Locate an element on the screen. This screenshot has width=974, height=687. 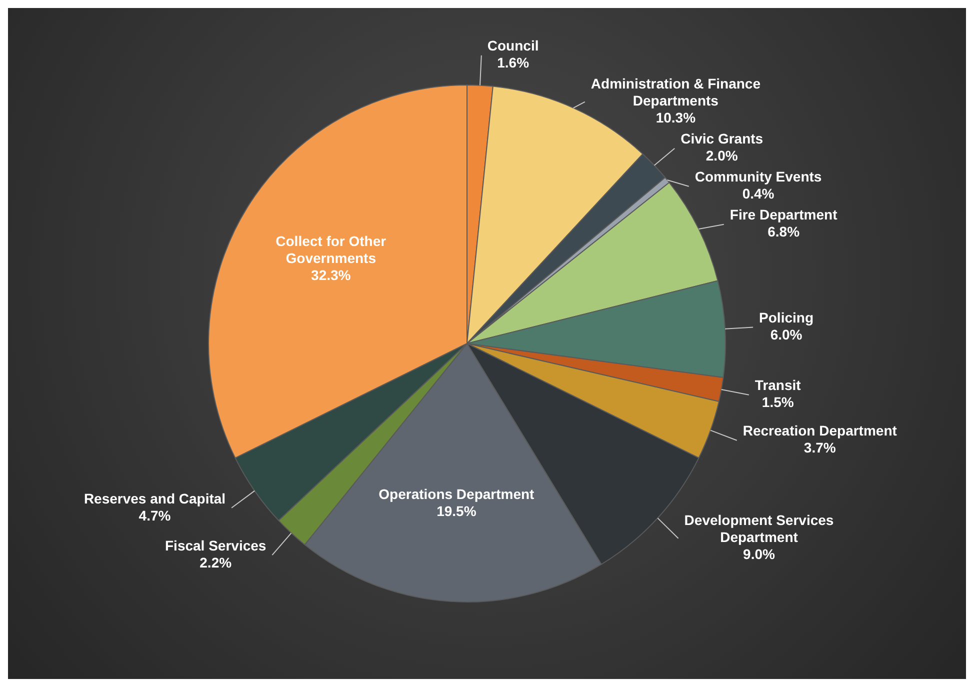
slice-label: Administration & Finance Departments is located at coordinates (675, 92).